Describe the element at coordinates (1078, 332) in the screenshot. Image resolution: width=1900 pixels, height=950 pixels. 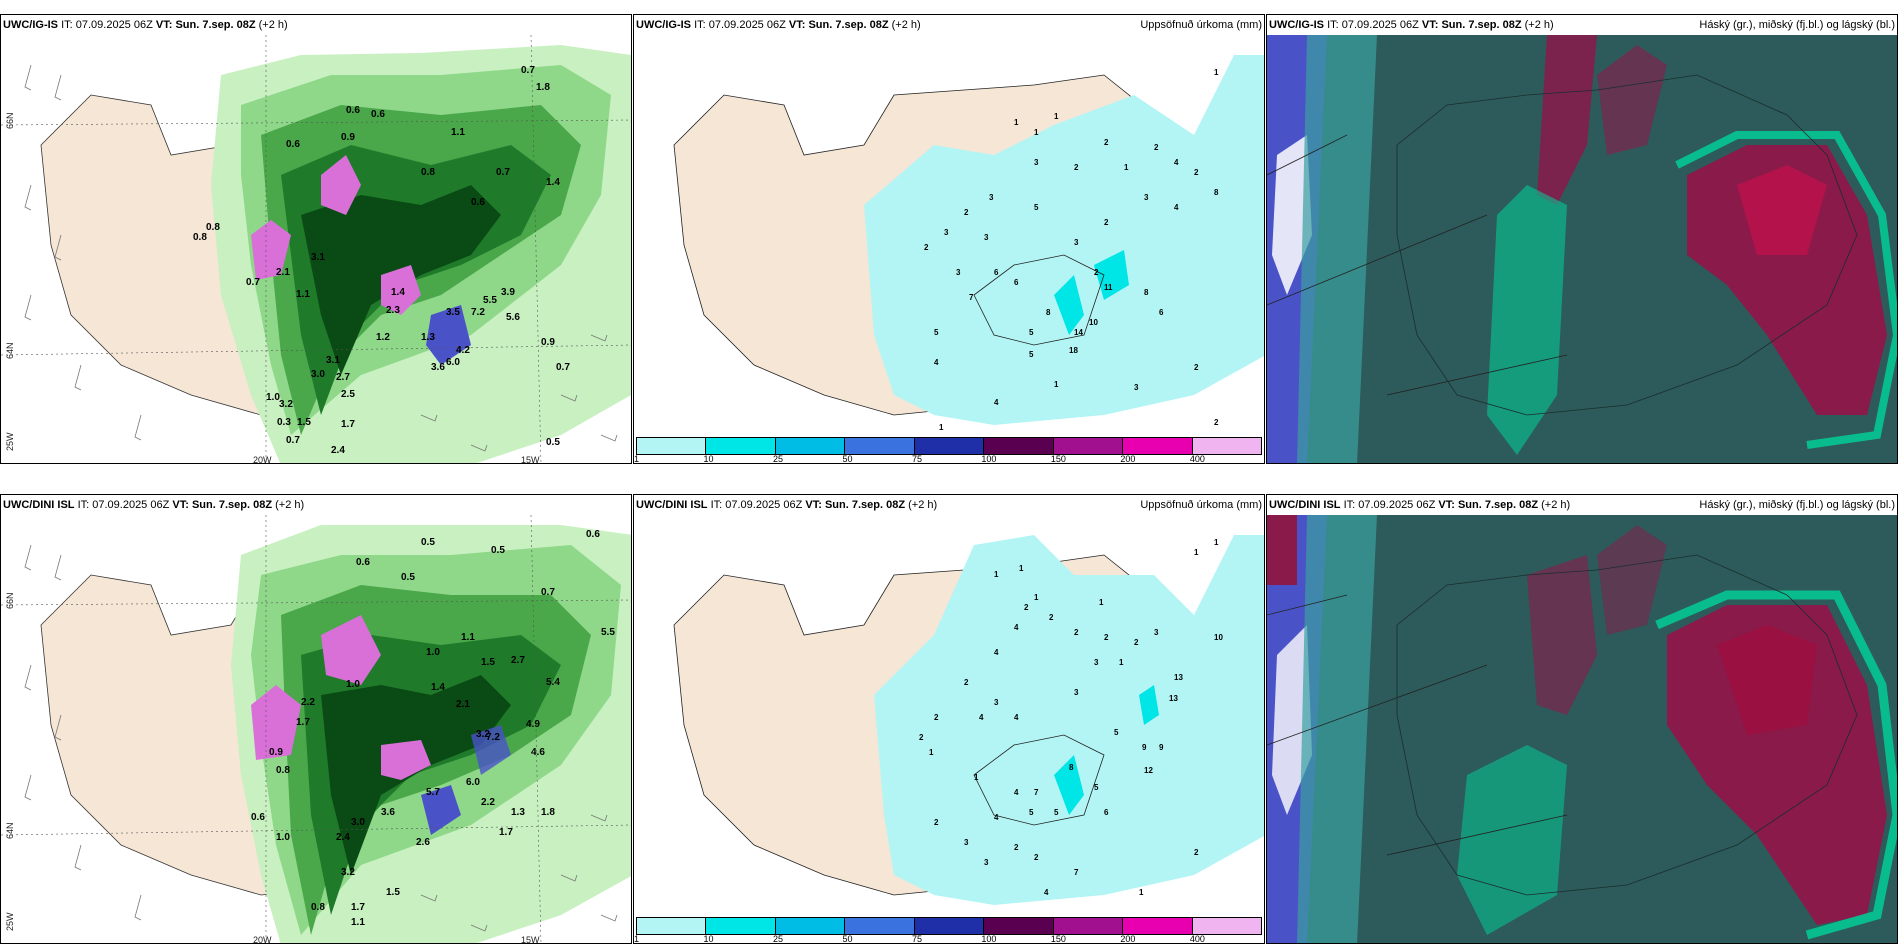
I see `accum-label: 14` at that location.